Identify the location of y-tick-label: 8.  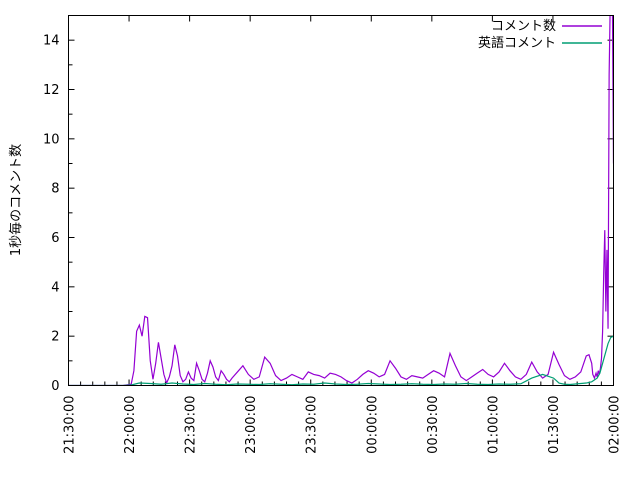
(55, 189).